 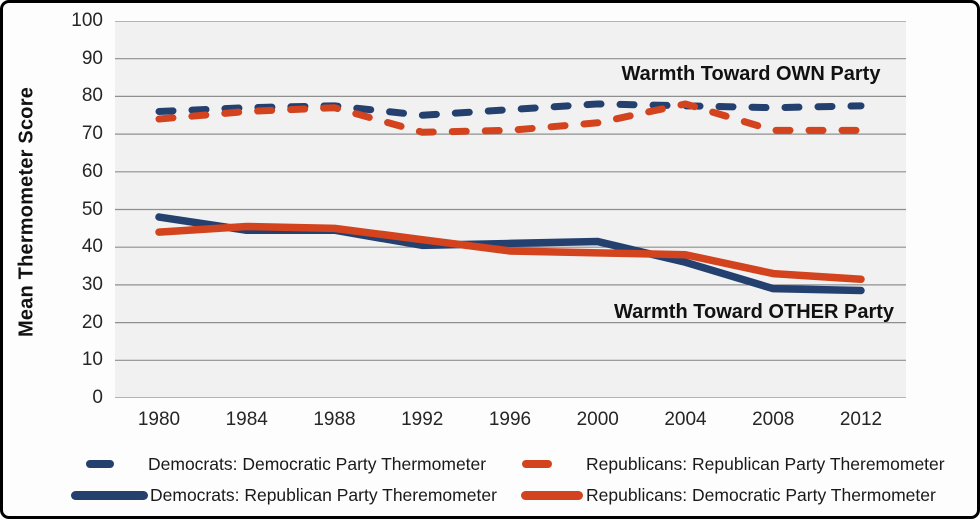 I want to click on legend-swatch-dashed-red, so click(x=537, y=464).